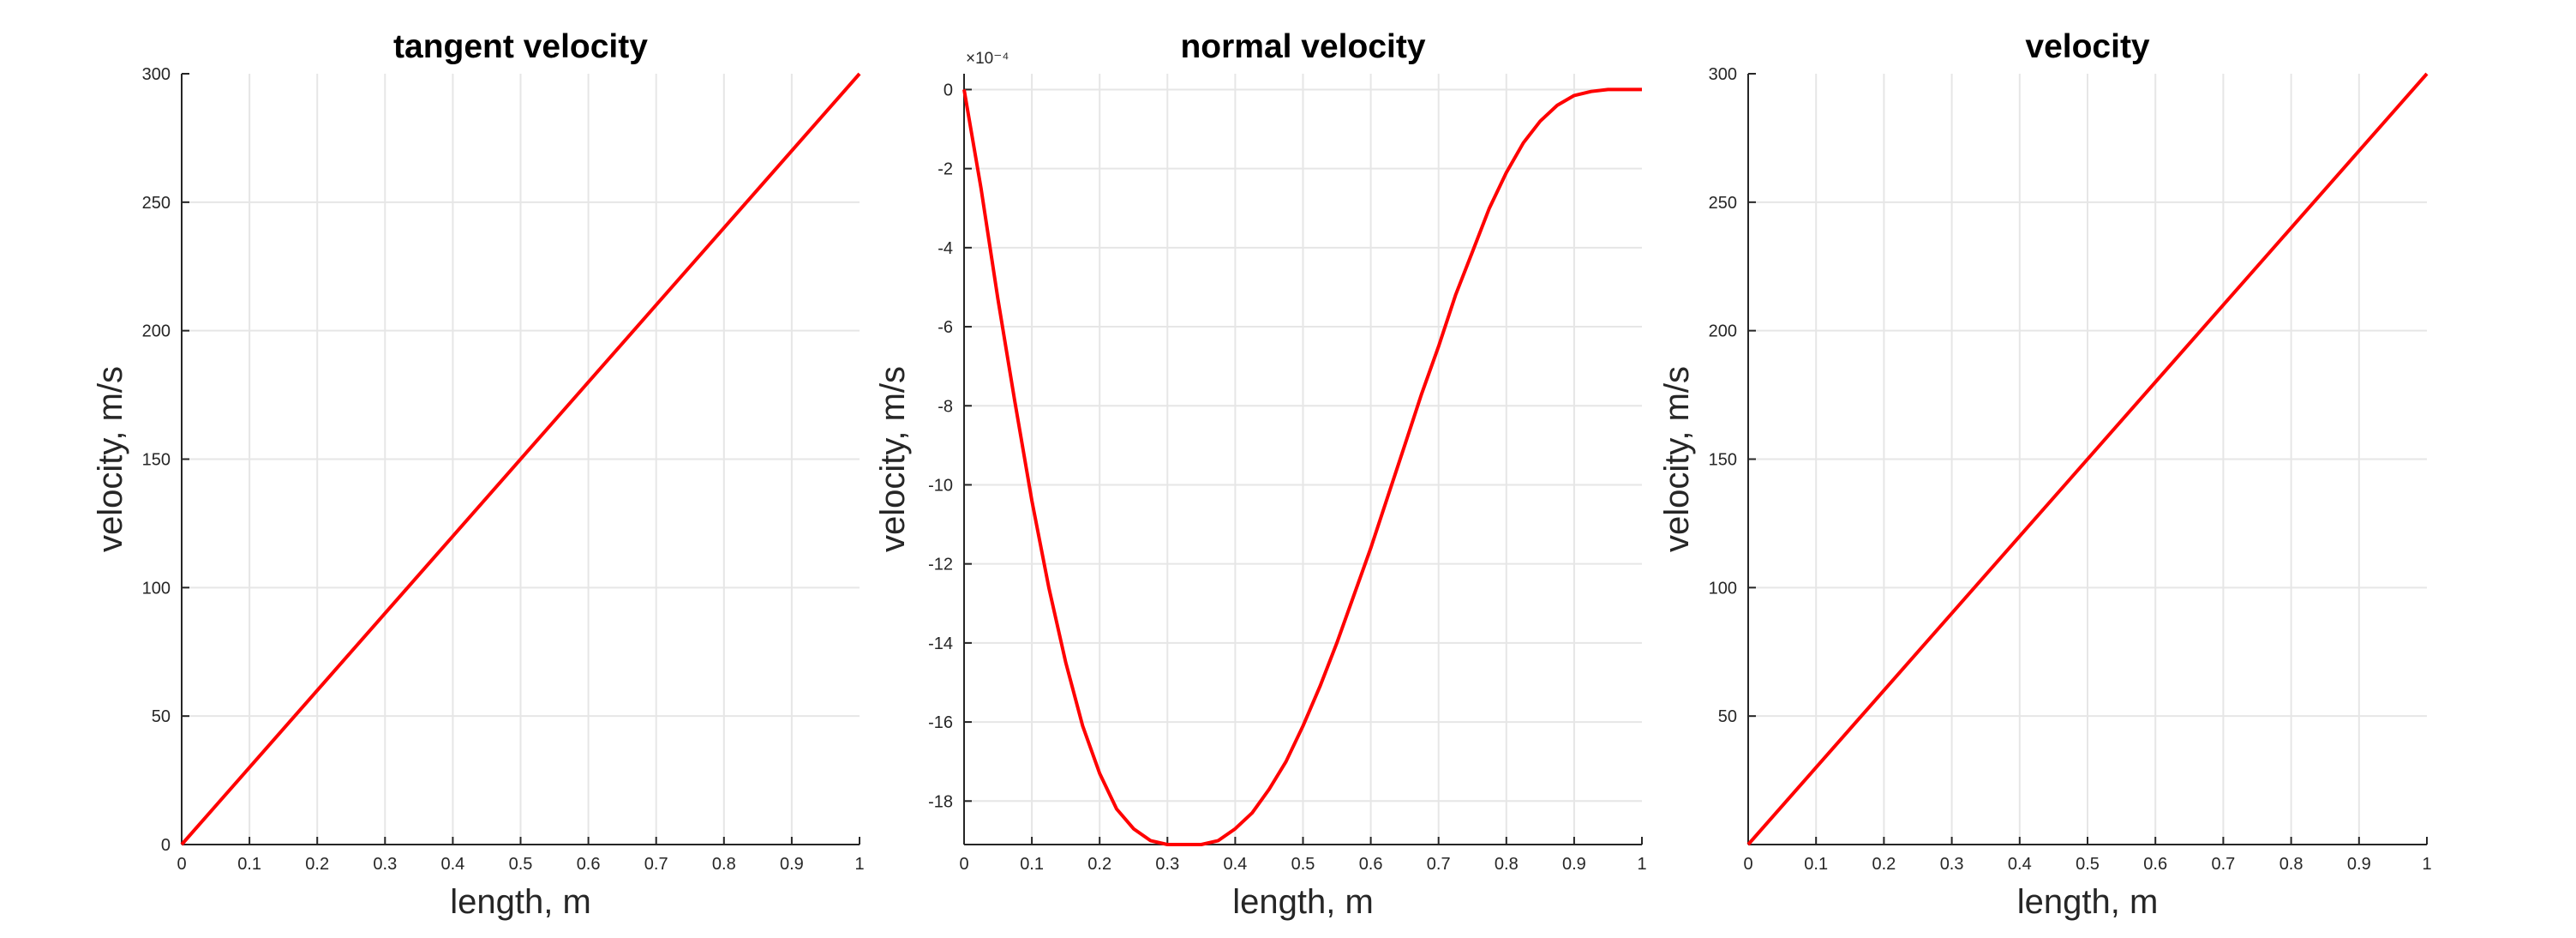 This screenshot has width=2576, height=938. Describe the element at coordinates (945, 248) in the screenshot. I see `y-tick-label: -4` at that location.